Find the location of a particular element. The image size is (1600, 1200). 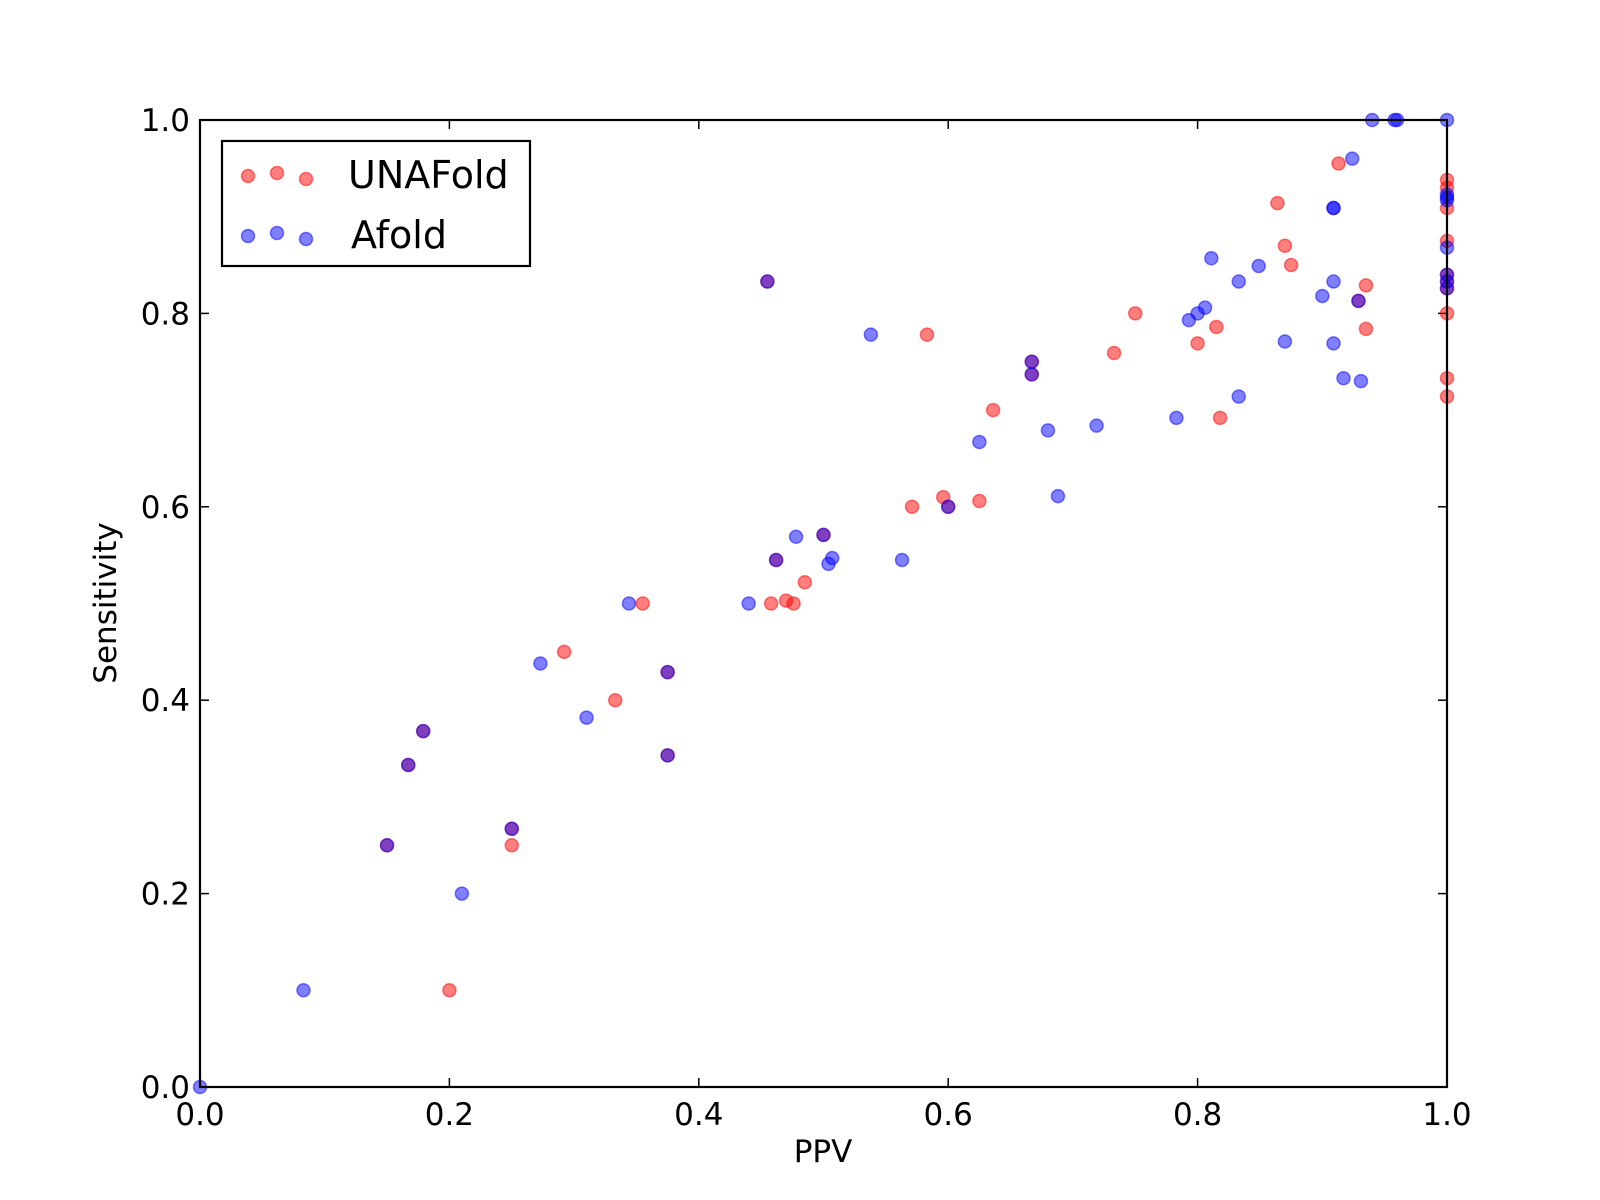

x-tick-label: 1.0 is located at coordinates (1446, 1115).